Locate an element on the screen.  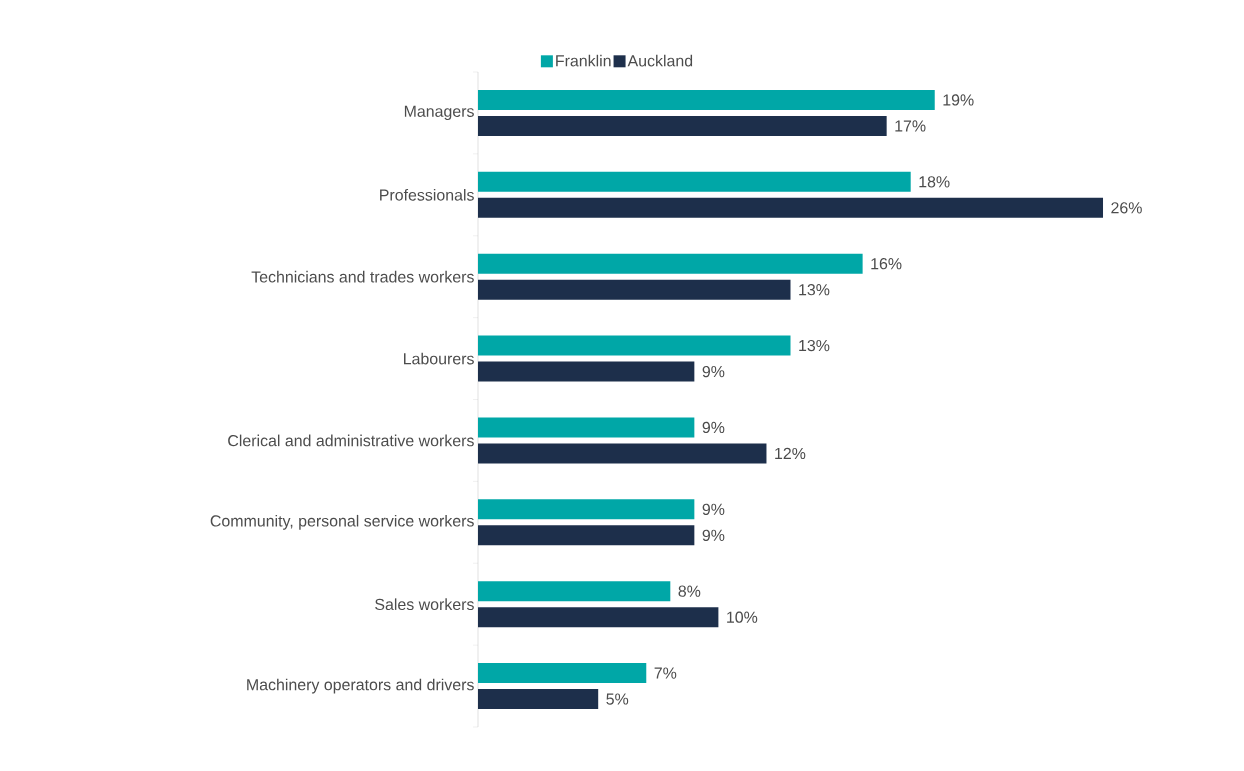
data-label: 19% is located at coordinates (958, 100).